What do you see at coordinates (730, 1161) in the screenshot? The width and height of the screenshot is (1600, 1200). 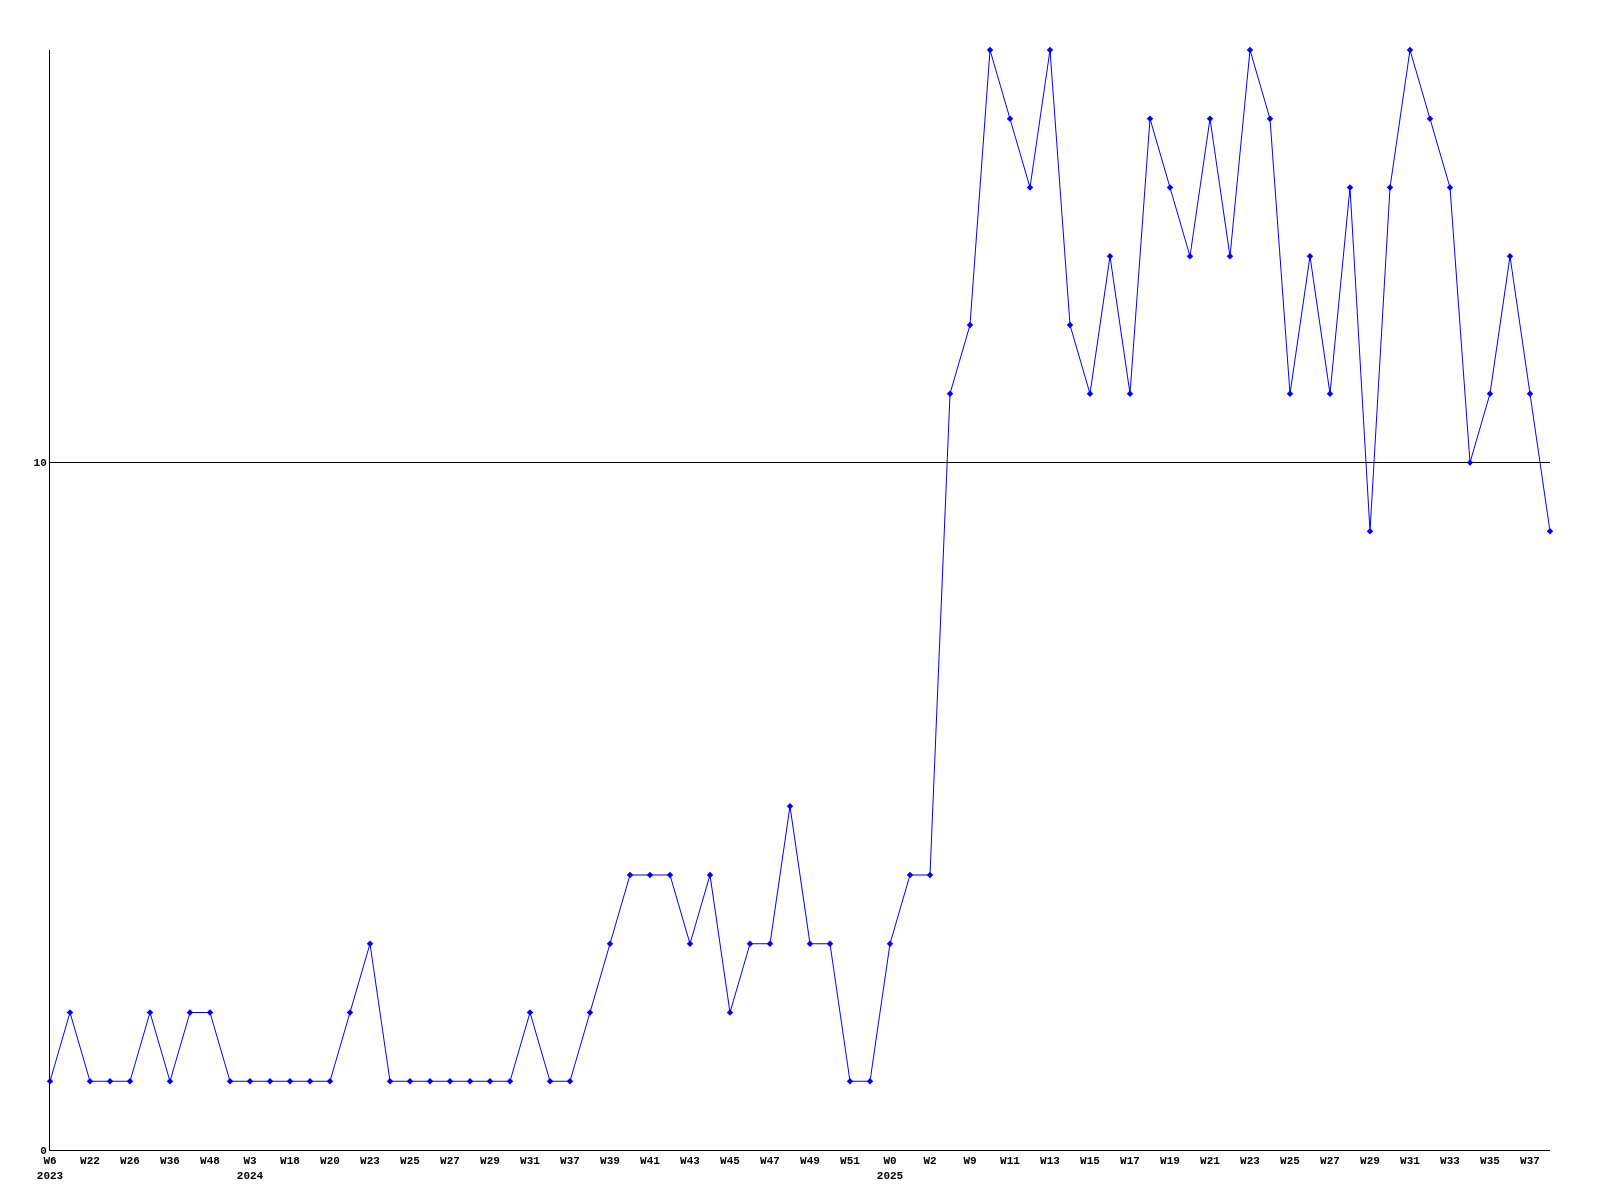 I see `x-tick-label: W45` at bounding box center [730, 1161].